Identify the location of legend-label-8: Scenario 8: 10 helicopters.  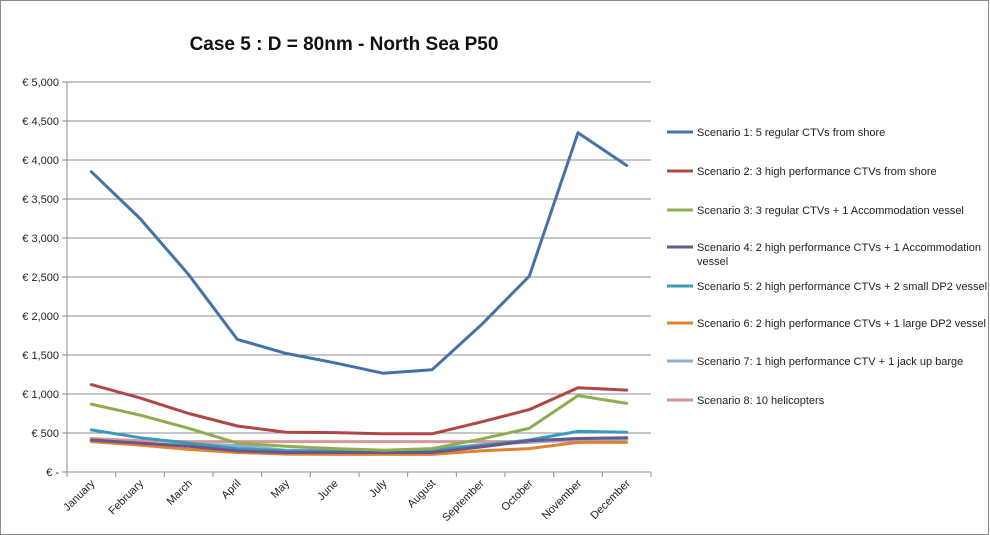
(761, 401).